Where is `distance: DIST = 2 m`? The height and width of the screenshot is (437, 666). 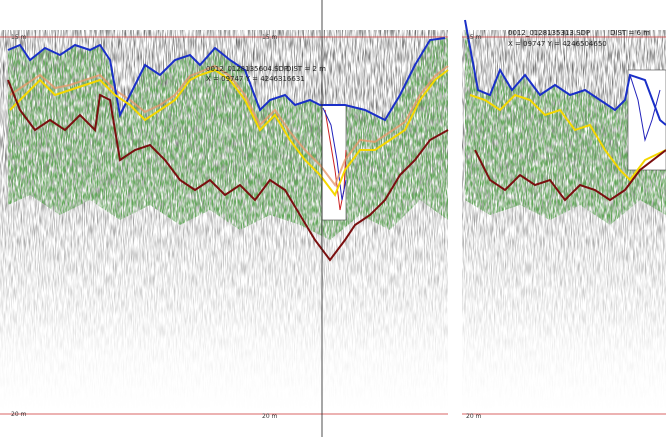 distance: DIST = 2 m is located at coordinates (306, 69).